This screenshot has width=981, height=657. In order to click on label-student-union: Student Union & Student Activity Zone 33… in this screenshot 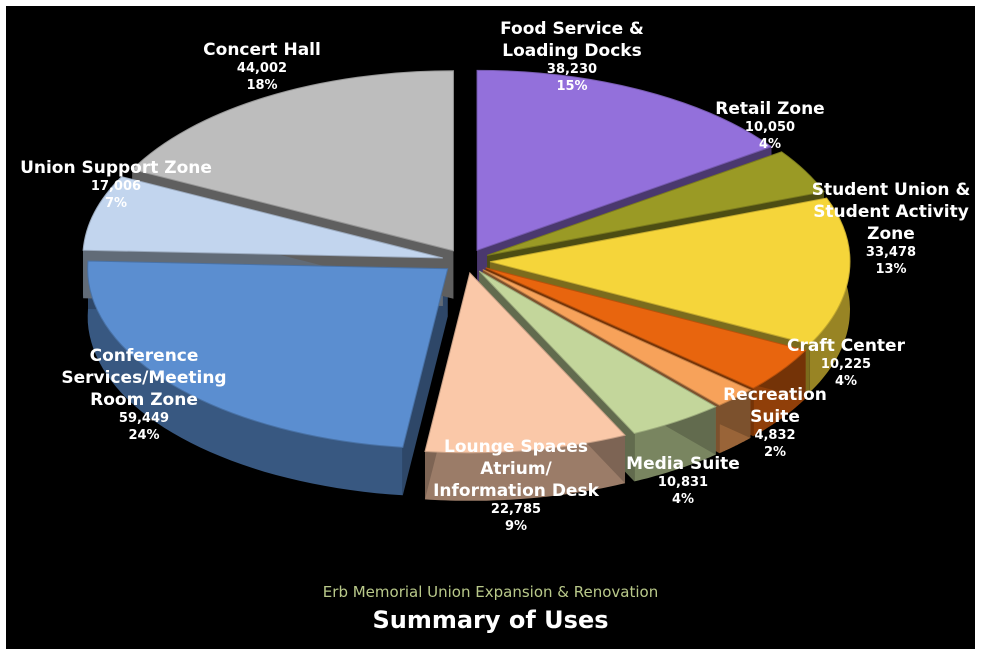, I will do `click(890, 229)`.